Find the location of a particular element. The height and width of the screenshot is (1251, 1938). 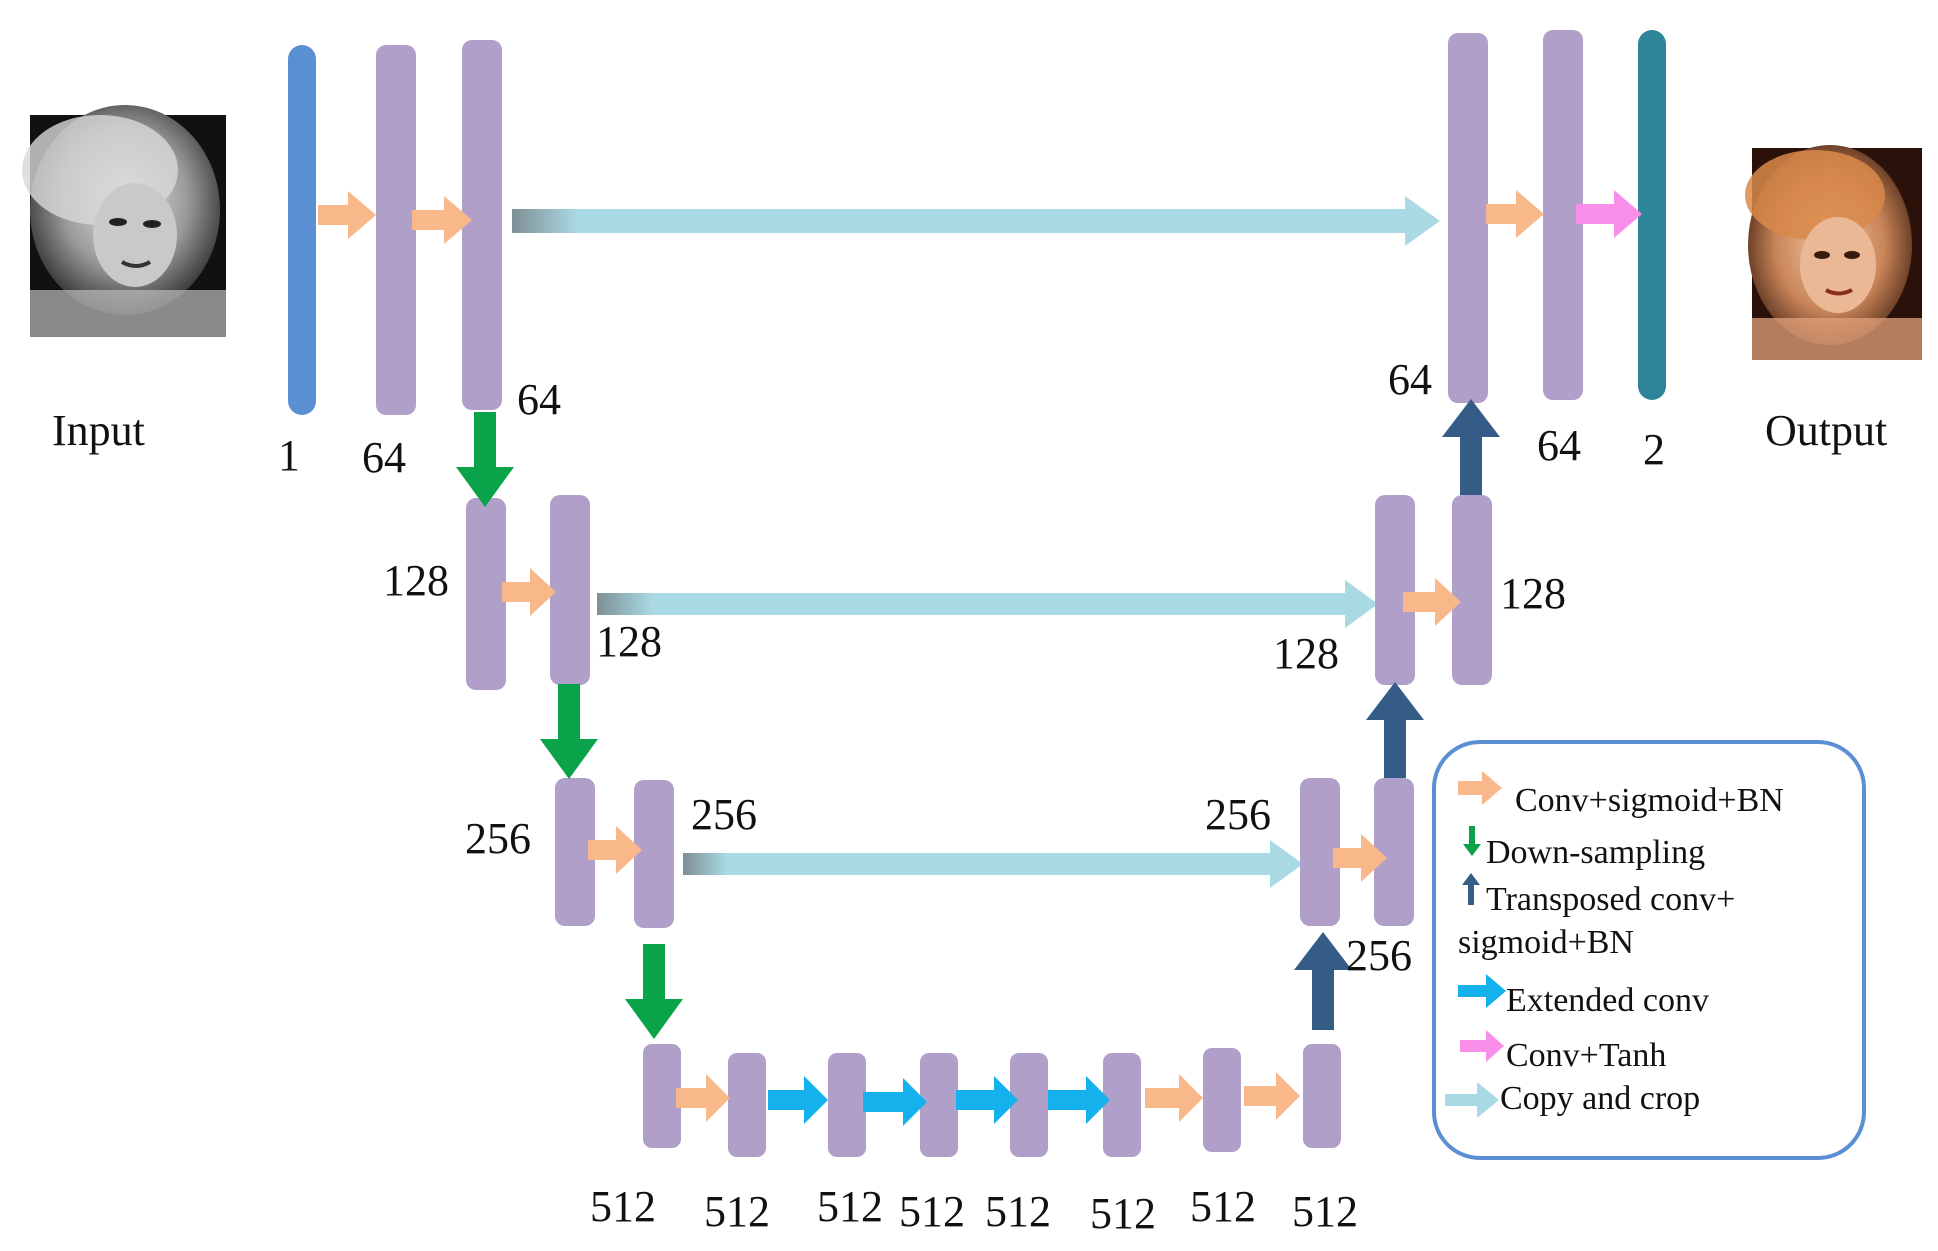

input-image is located at coordinates (124, 221).